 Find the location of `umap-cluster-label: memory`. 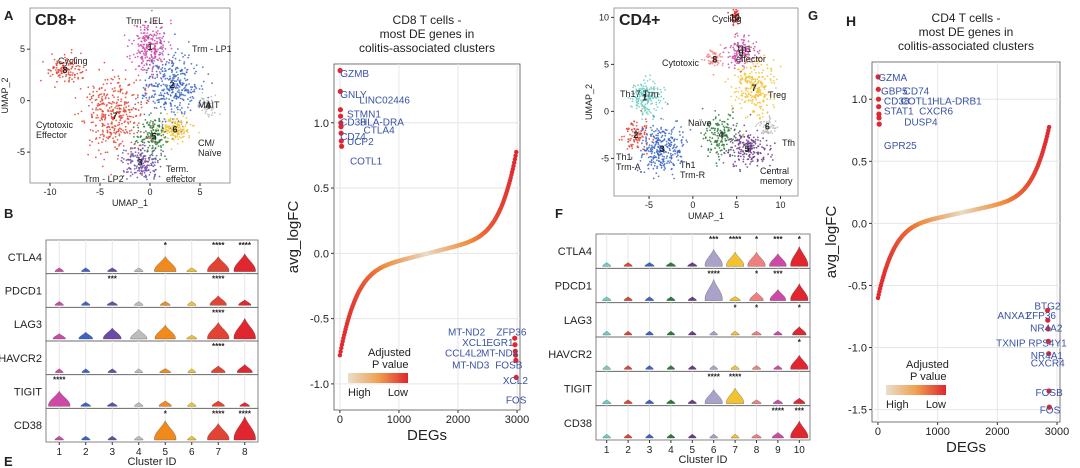

umap-cluster-label: memory is located at coordinates (776, 181).